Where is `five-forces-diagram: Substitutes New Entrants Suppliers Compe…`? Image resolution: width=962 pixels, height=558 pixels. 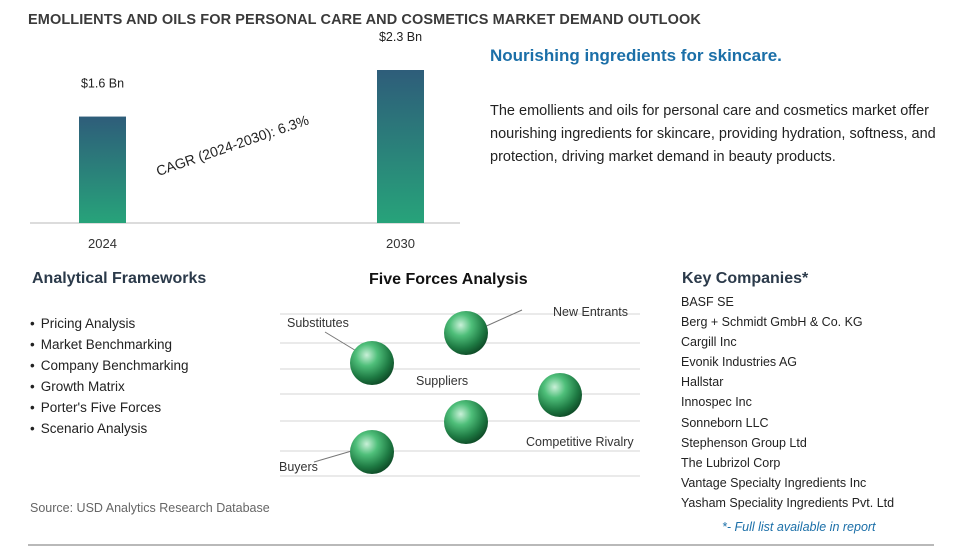
five-forces-diagram: Substitutes New Entrants Suppliers Compe… is located at coordinates (459, 391).